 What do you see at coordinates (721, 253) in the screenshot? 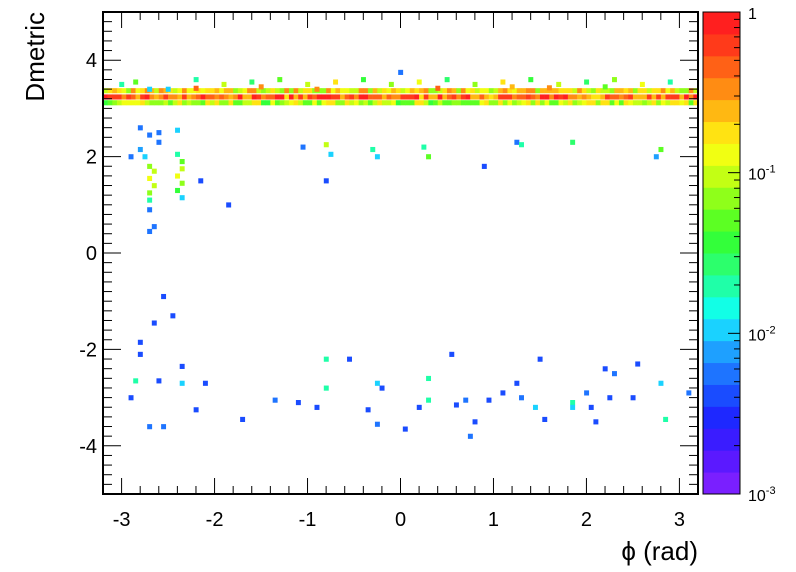
I see `colorbar-frame` at bounding box center [721, 253].